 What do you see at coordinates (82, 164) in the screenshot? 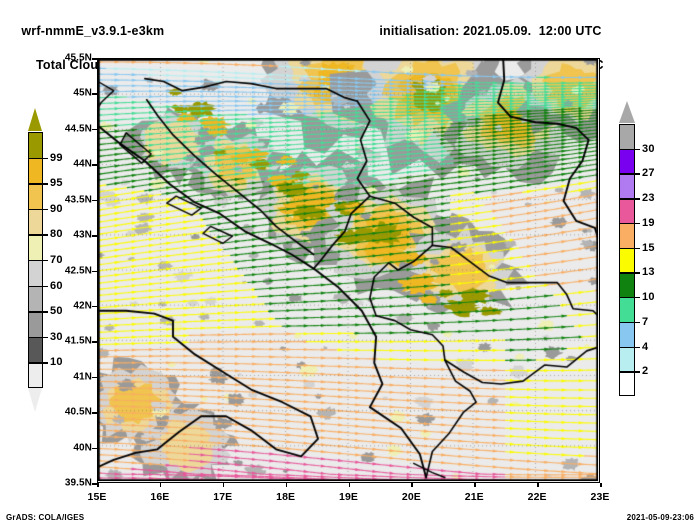
I see `y-tick-label: 44N` at bounding box center [82, 164].